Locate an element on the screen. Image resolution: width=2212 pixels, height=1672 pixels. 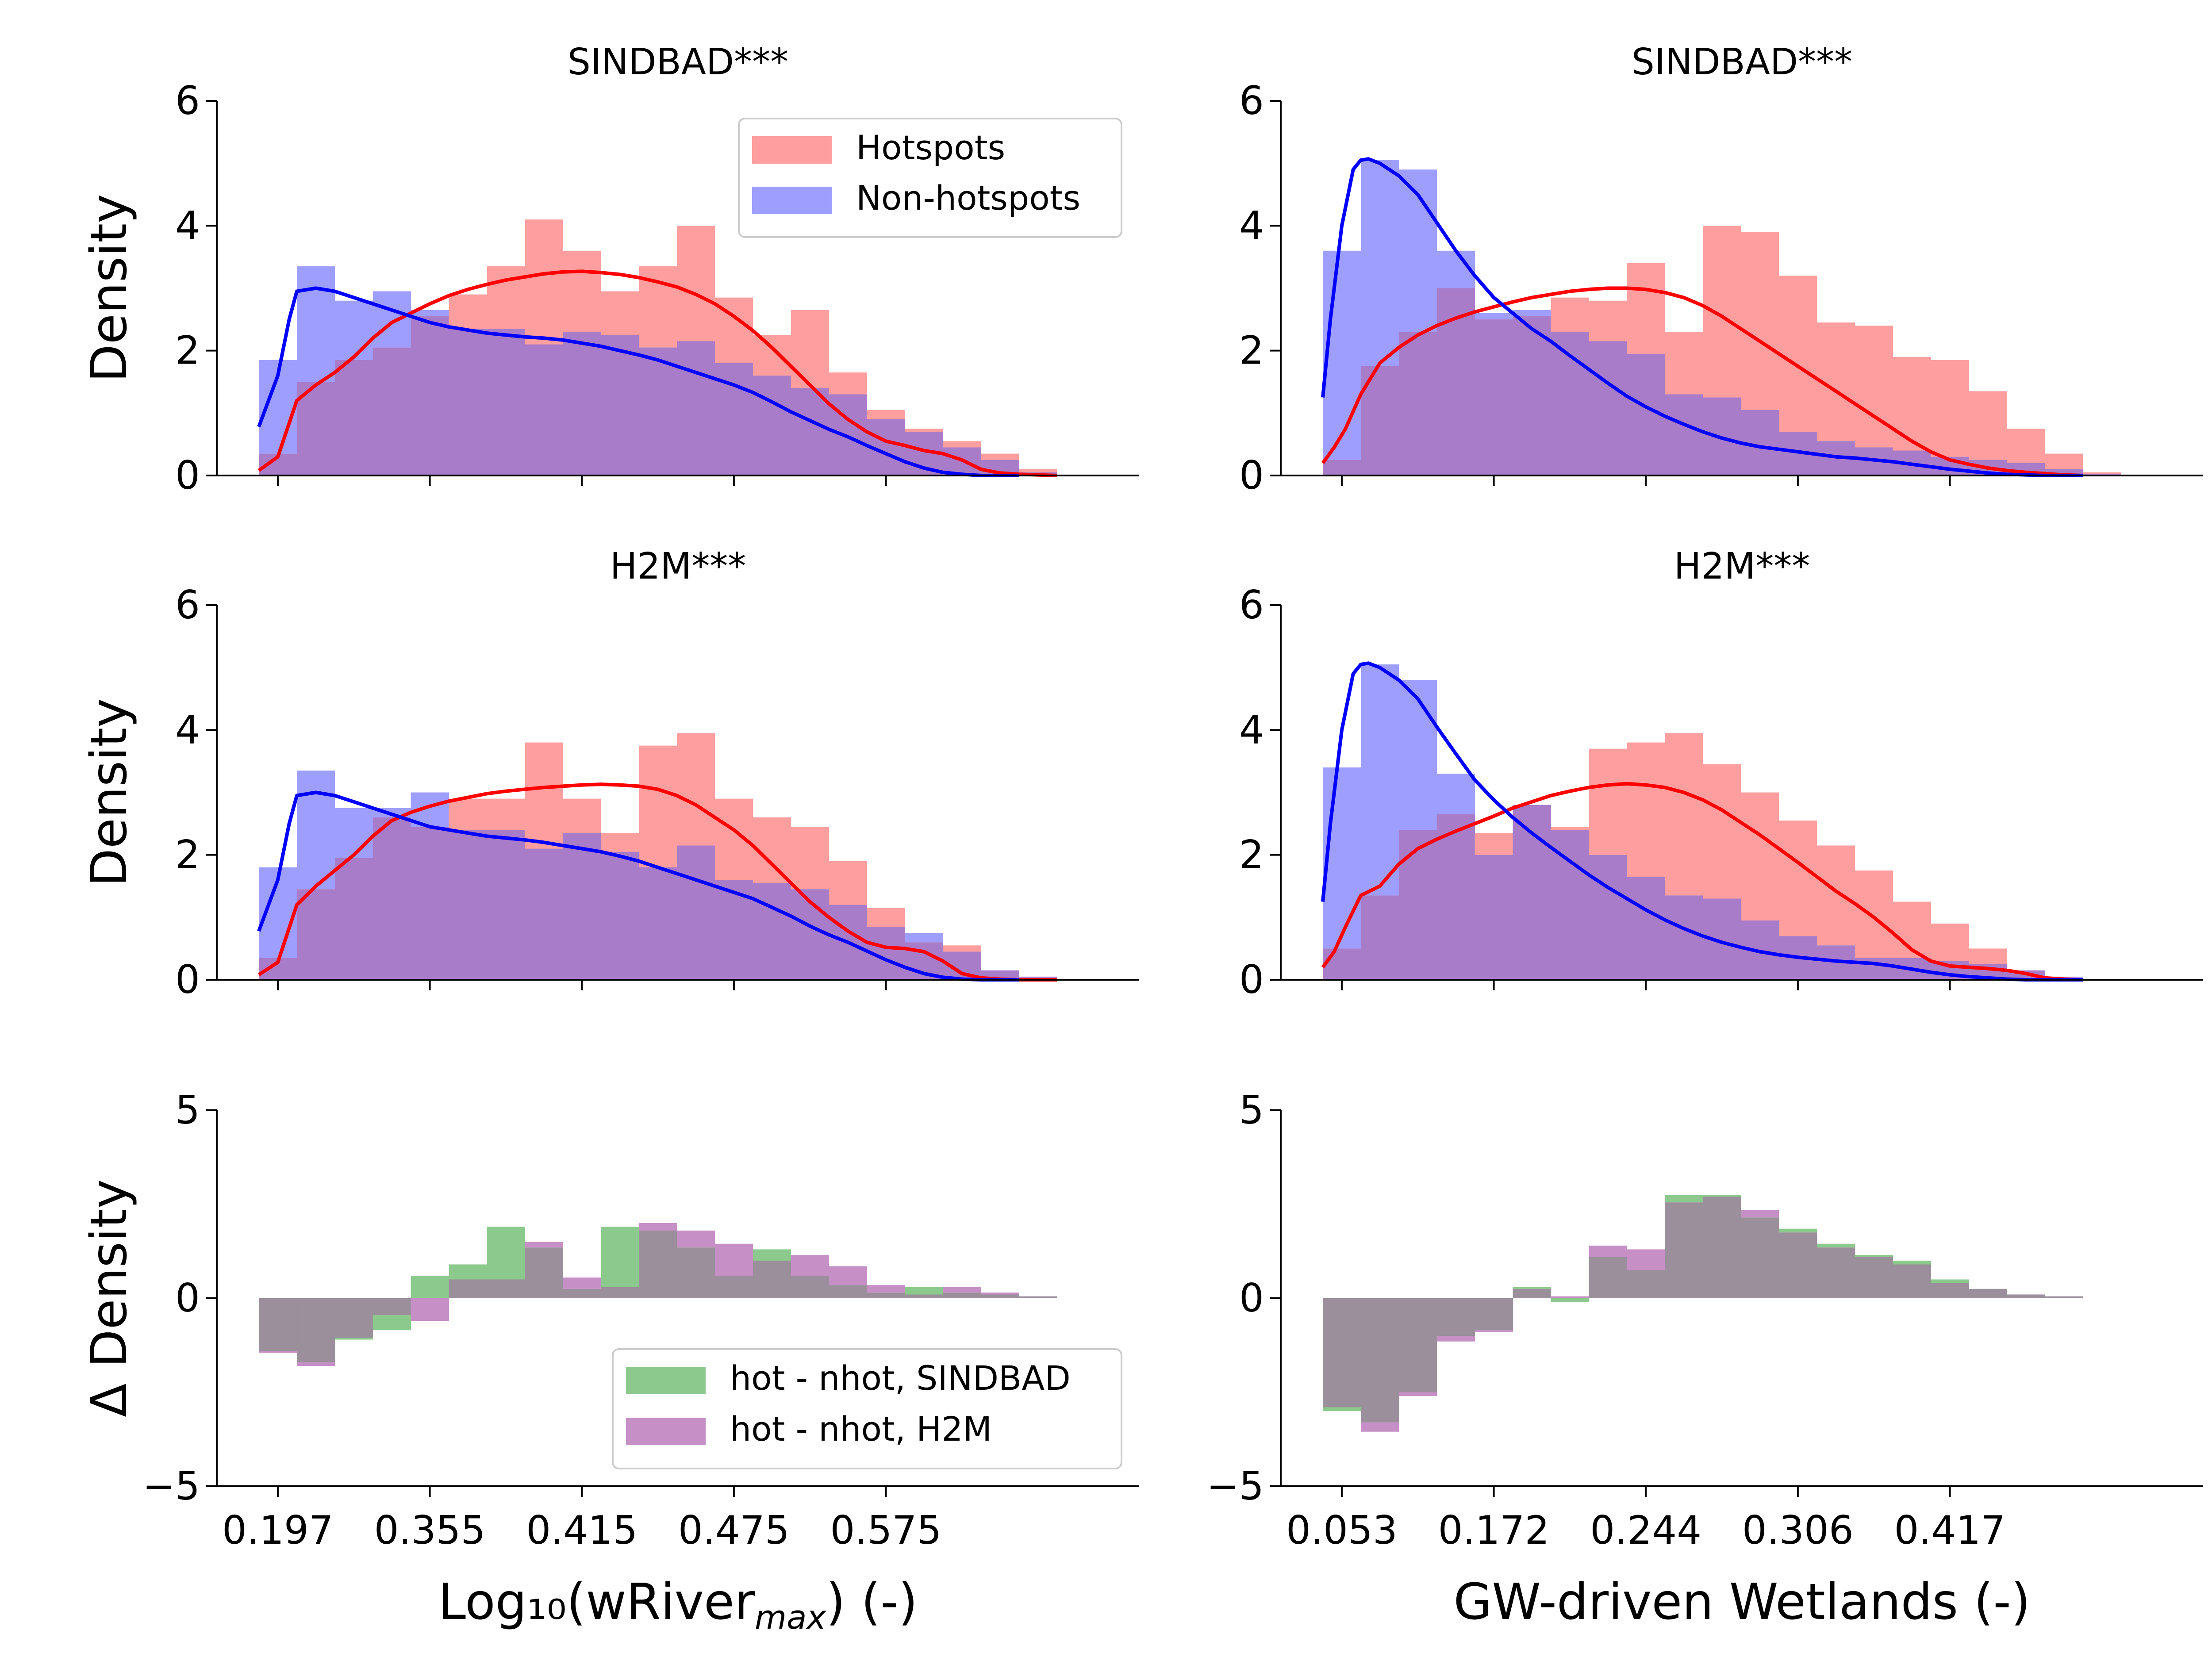
x-axis-label-left: Log₁₀(wRivermax) (-) is located at coordinates (678, 1605).